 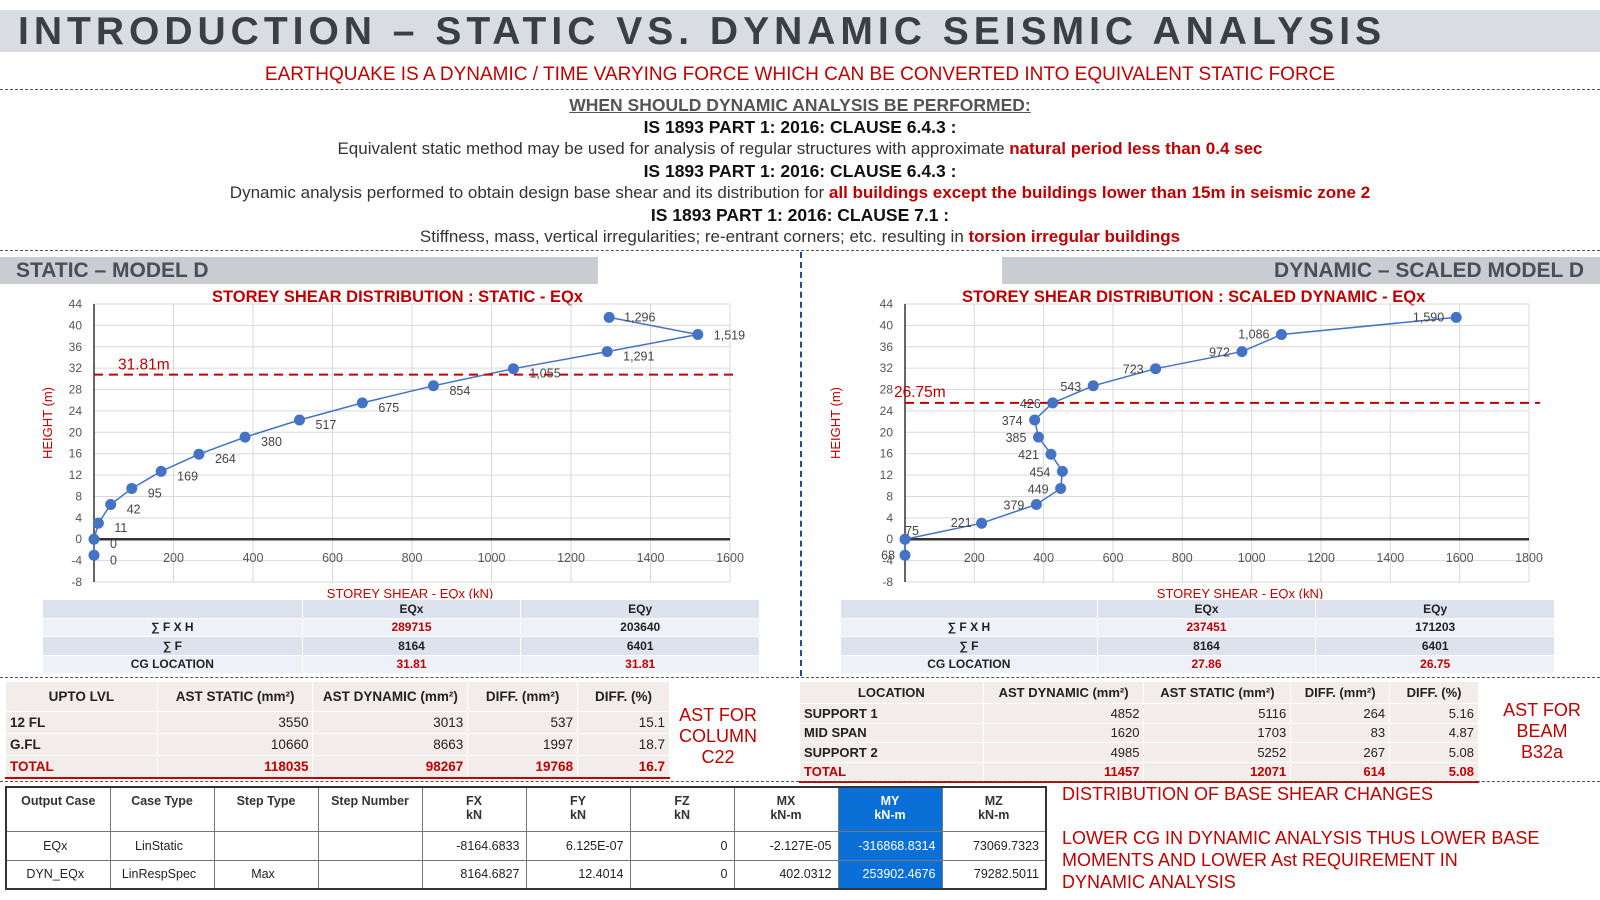 What do you see at coordinates (1012, 421) in the screenshot?
I see `data-label: 374` at bounding box center [1012, 421].